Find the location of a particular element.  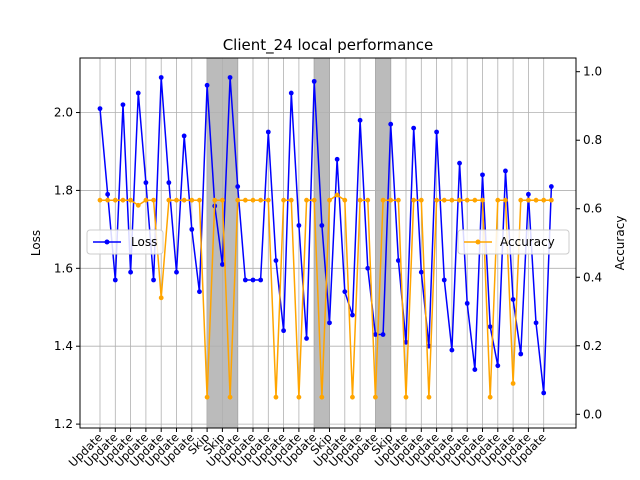

right-axis-ticks: 0.0 0.2 0.4 0.6 0.8 1.0 is located at coordinates (589, 243).